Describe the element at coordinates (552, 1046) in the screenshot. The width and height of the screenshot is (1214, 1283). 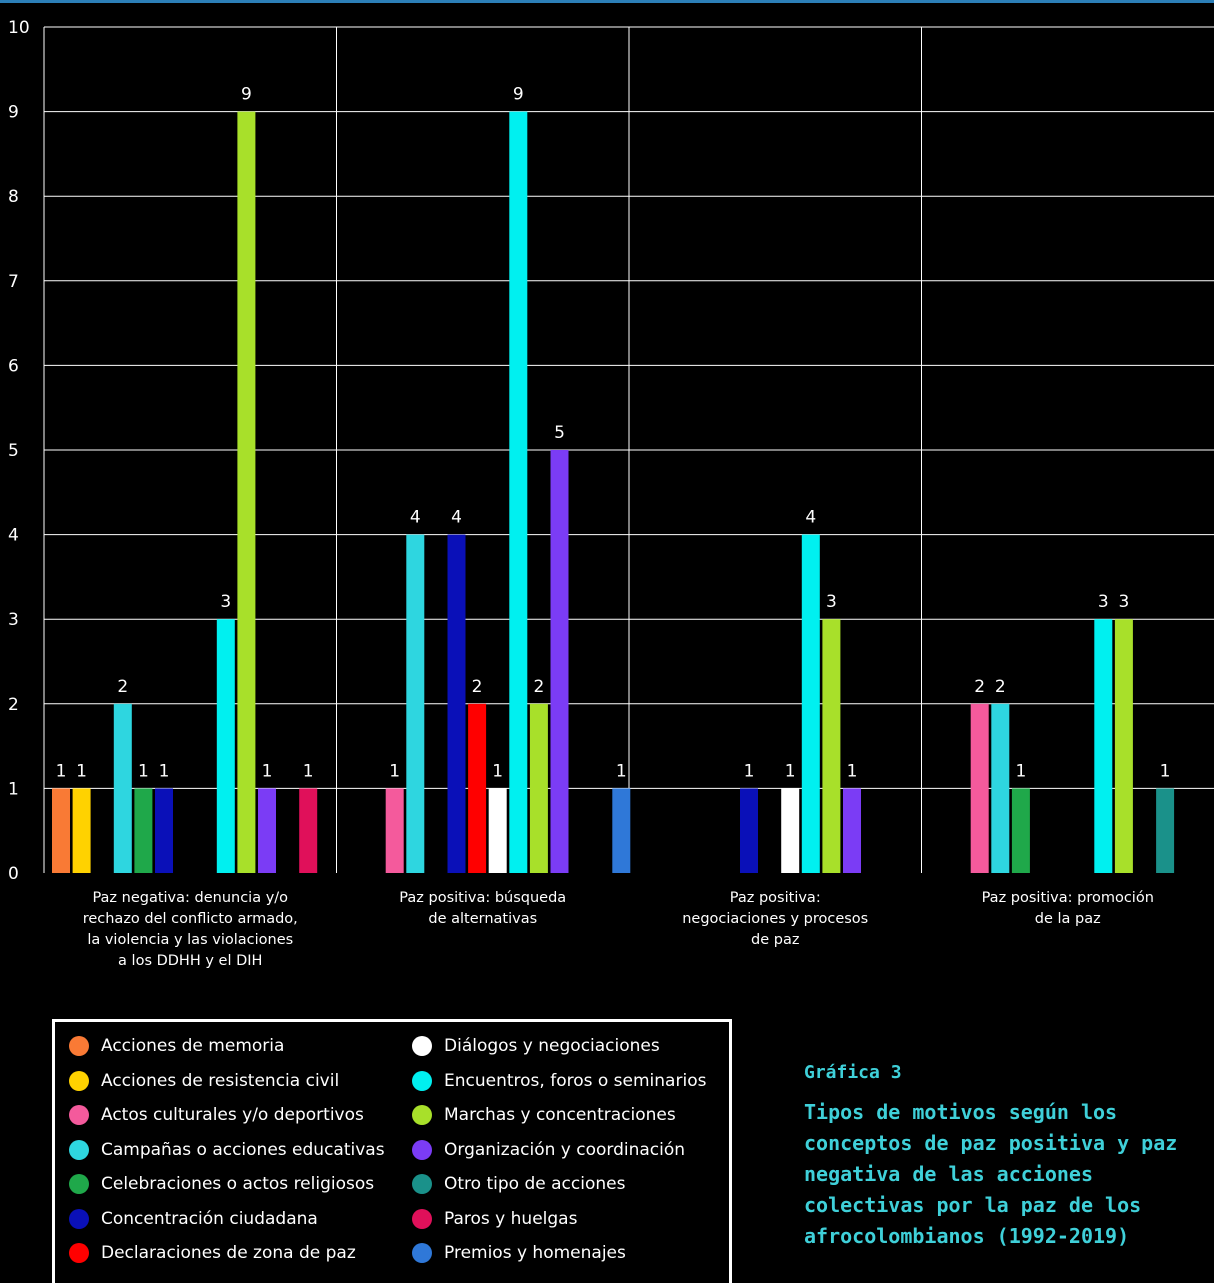
I see `legend-label: Diálogos y negociaciones` at that location.